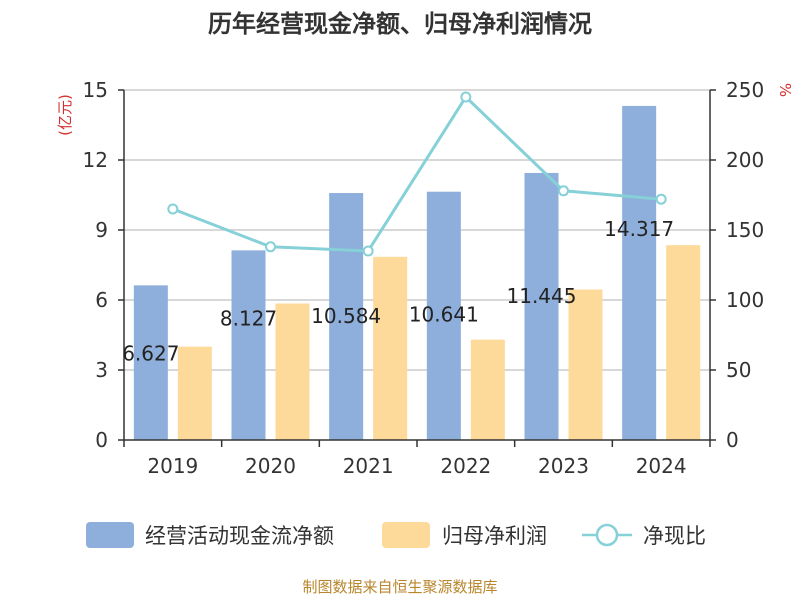 This screenshot has width=800, height=600. Describe the element at coordinates (406, 535) in the screenshot. I see `legend-swatch-netprofit` at that location.